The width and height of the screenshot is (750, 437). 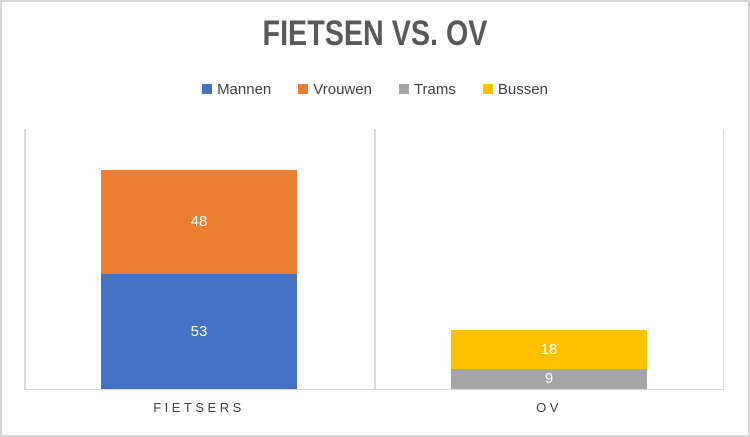 I want to click on legend-item-vrouwen: Vrouwen, so click(x=335, y=89).